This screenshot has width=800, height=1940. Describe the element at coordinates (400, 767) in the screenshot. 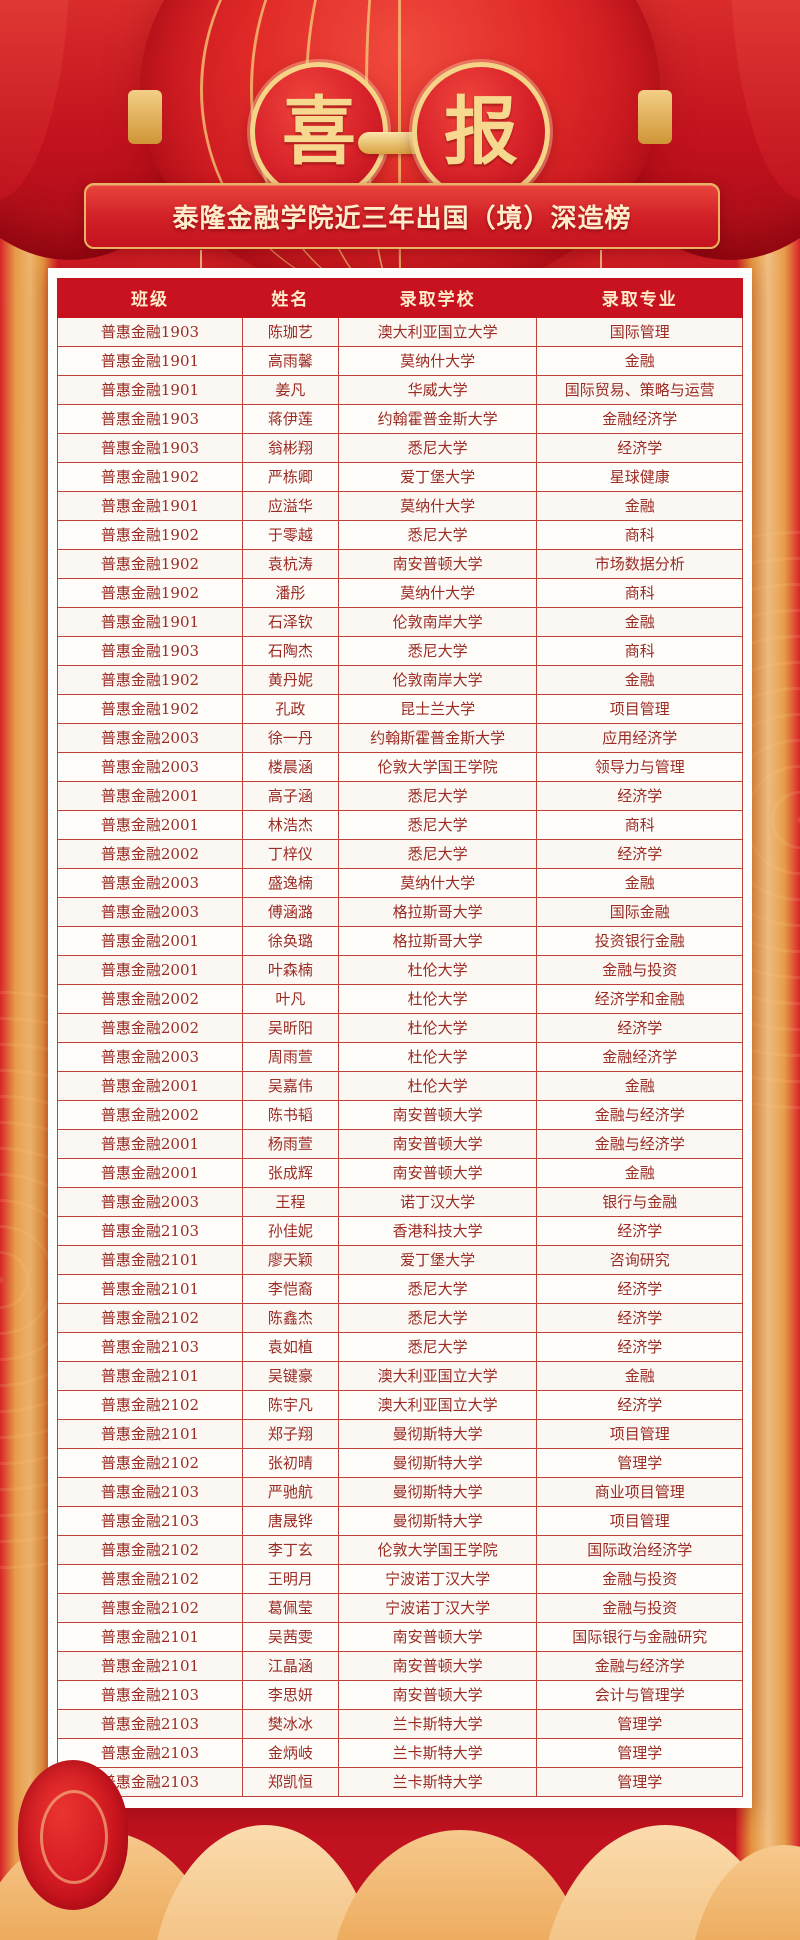

I see `table-row: 普惠金融2003 楼晨涵 伦敦大学国王学院 领导力与管理` at that location.